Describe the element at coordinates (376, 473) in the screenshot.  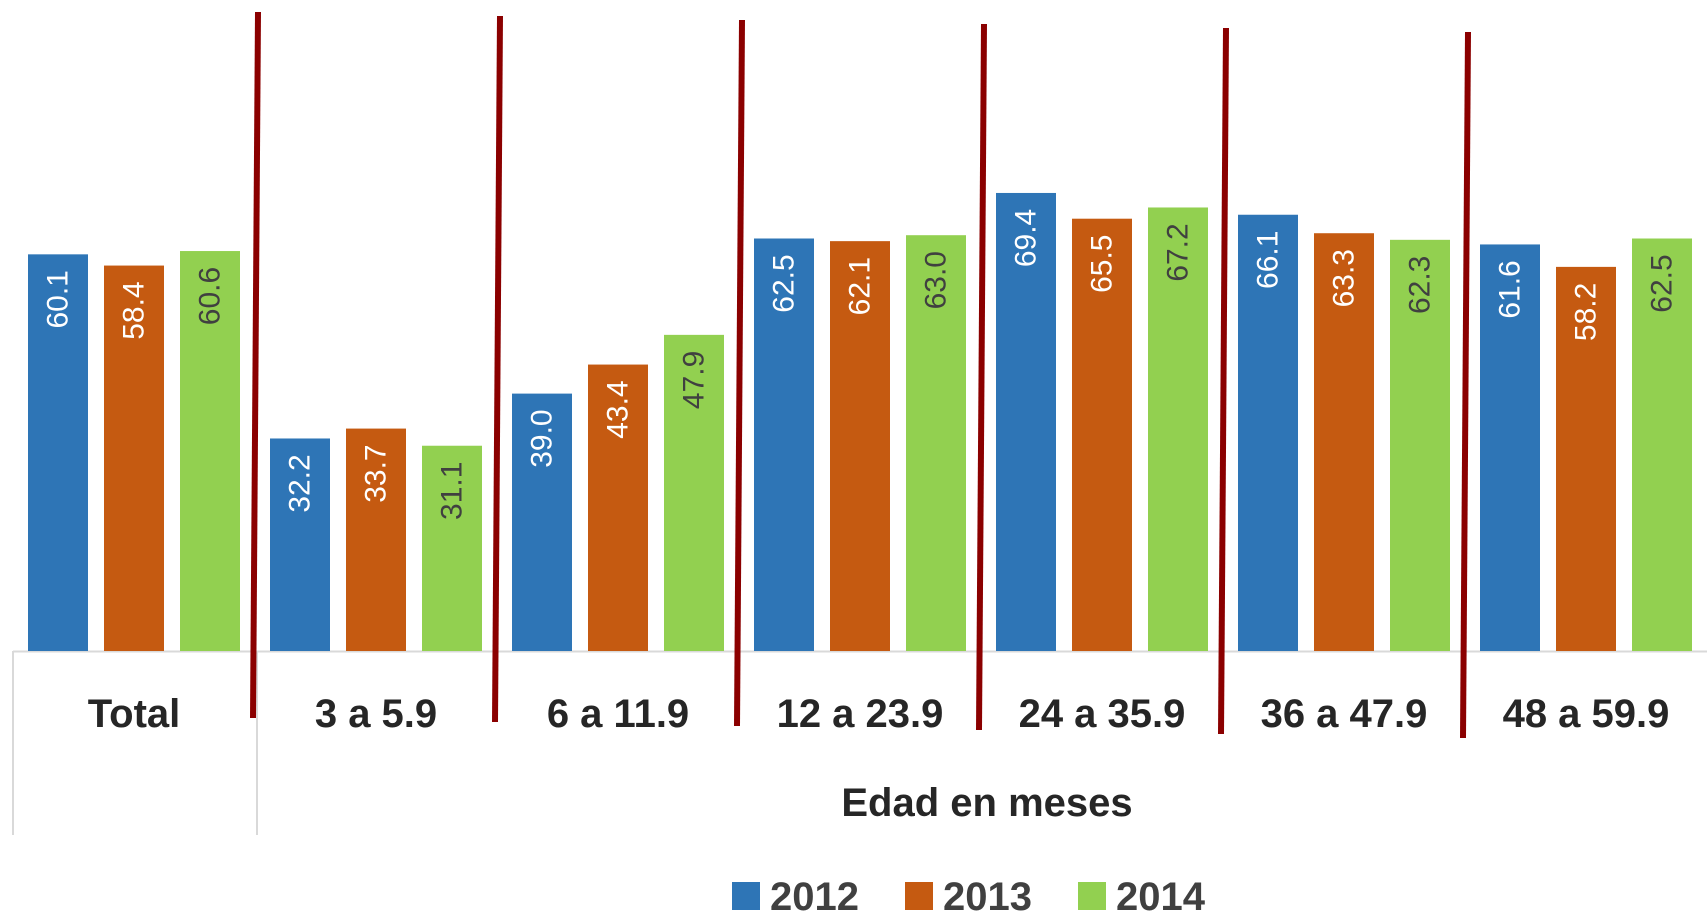
I see `data-label-2013-1: 33.7` at that location.